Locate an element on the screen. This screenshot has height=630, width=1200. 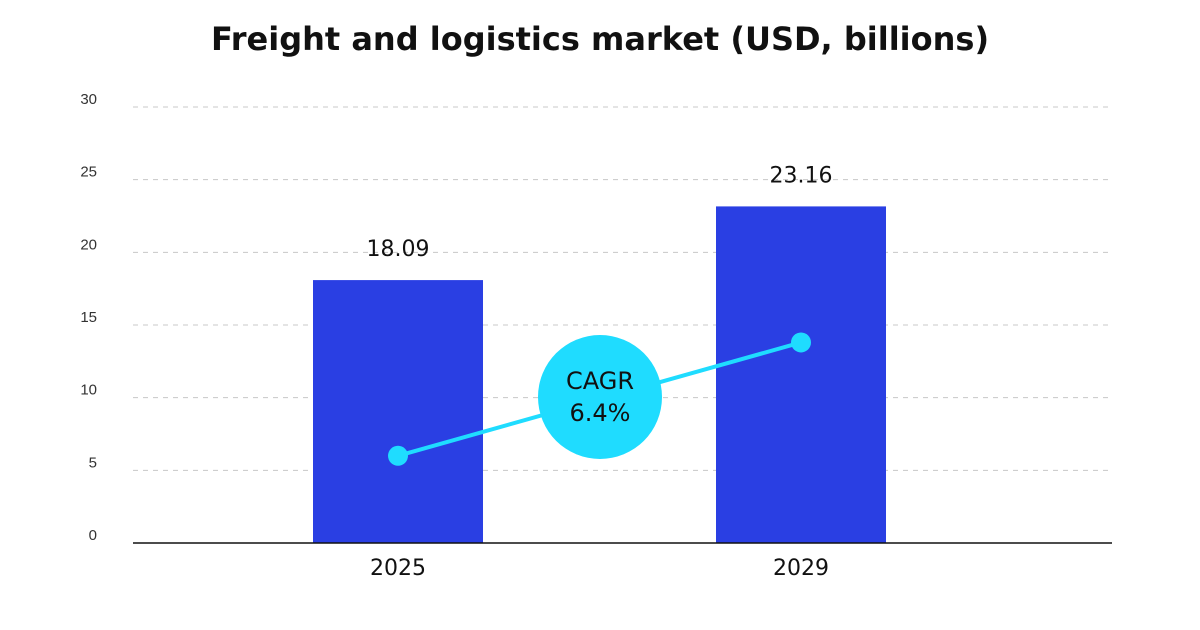
y-tick-label-15: 15 is located at coordinates (88, 317).